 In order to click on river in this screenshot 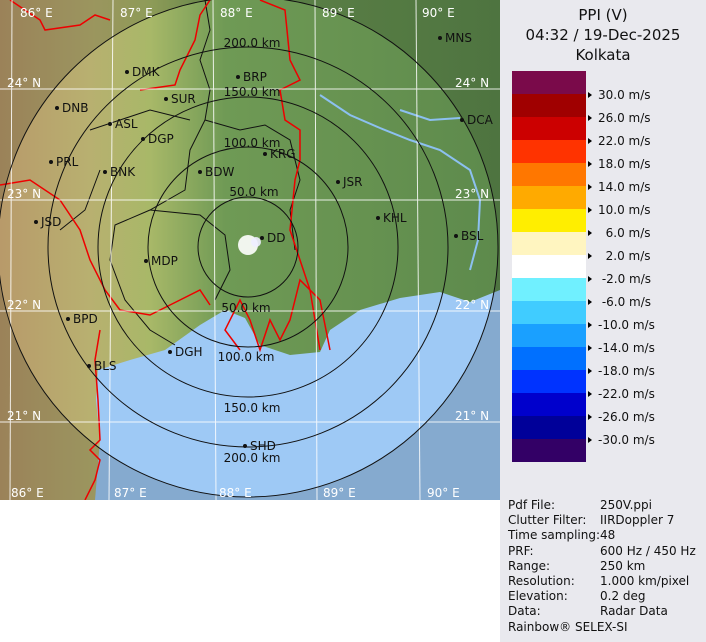, I will do `click(400, 182)`.